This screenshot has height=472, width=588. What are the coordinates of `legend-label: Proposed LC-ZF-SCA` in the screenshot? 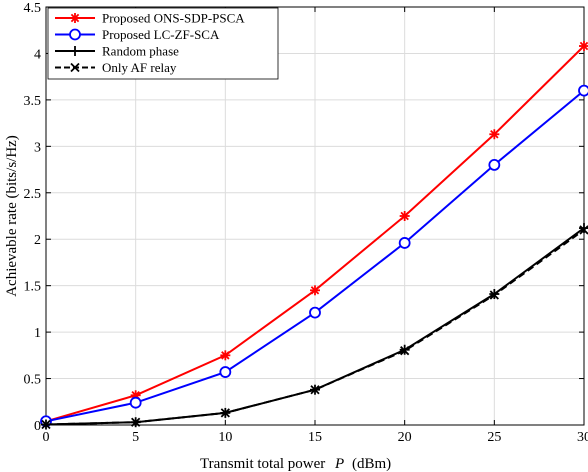 It's located at (161, 34).